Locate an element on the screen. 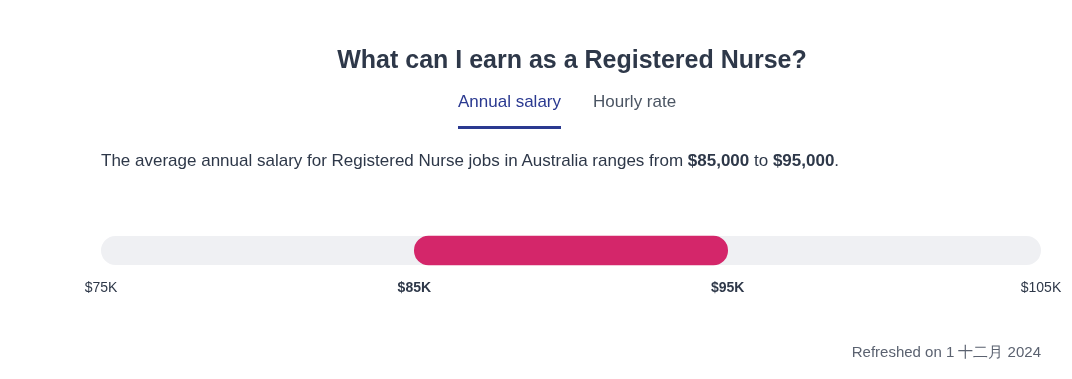 The height and width of the screenshot is (379, 1072). chart-title: What can I earn as a Registered Nurse? is located at coordinates (572, 59).